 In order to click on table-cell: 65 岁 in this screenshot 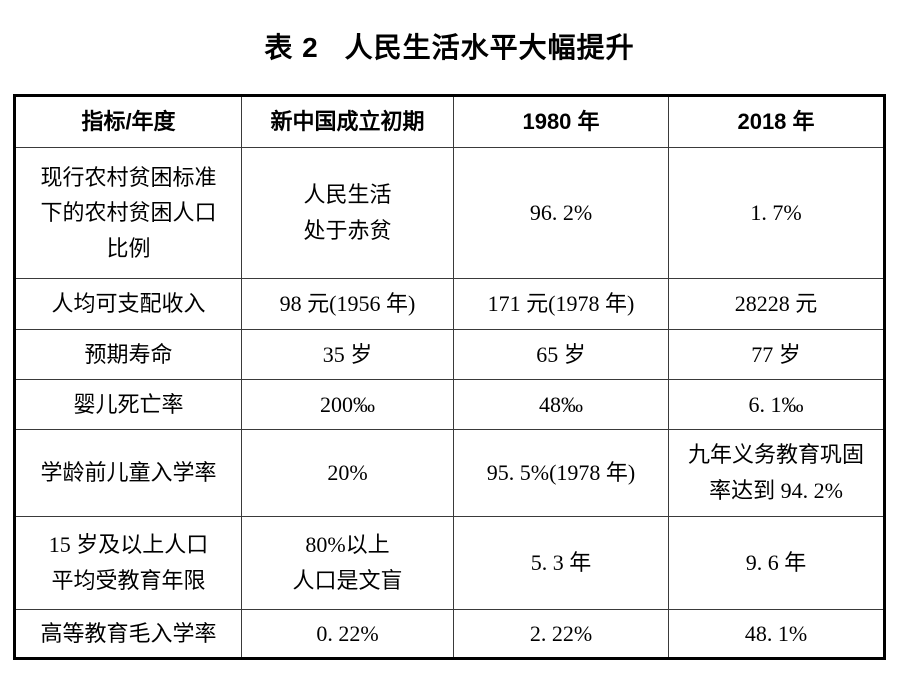, I will do `click(561, 354)`.